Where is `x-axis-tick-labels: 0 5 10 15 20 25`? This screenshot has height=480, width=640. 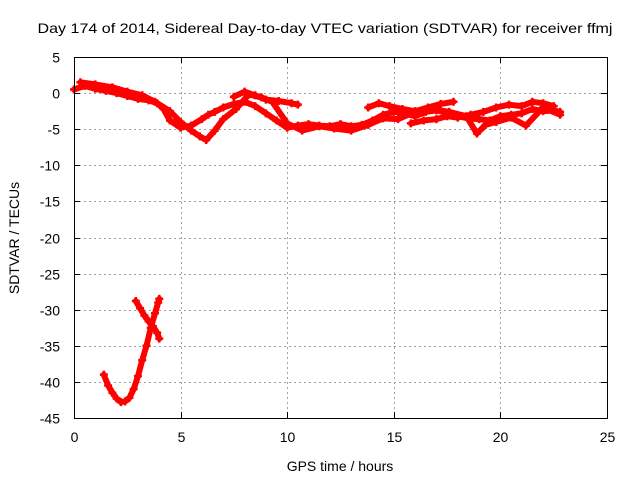
x-axis-tick-labels: 0 5 10 15 20 25 is located at coordinates (343, 437).